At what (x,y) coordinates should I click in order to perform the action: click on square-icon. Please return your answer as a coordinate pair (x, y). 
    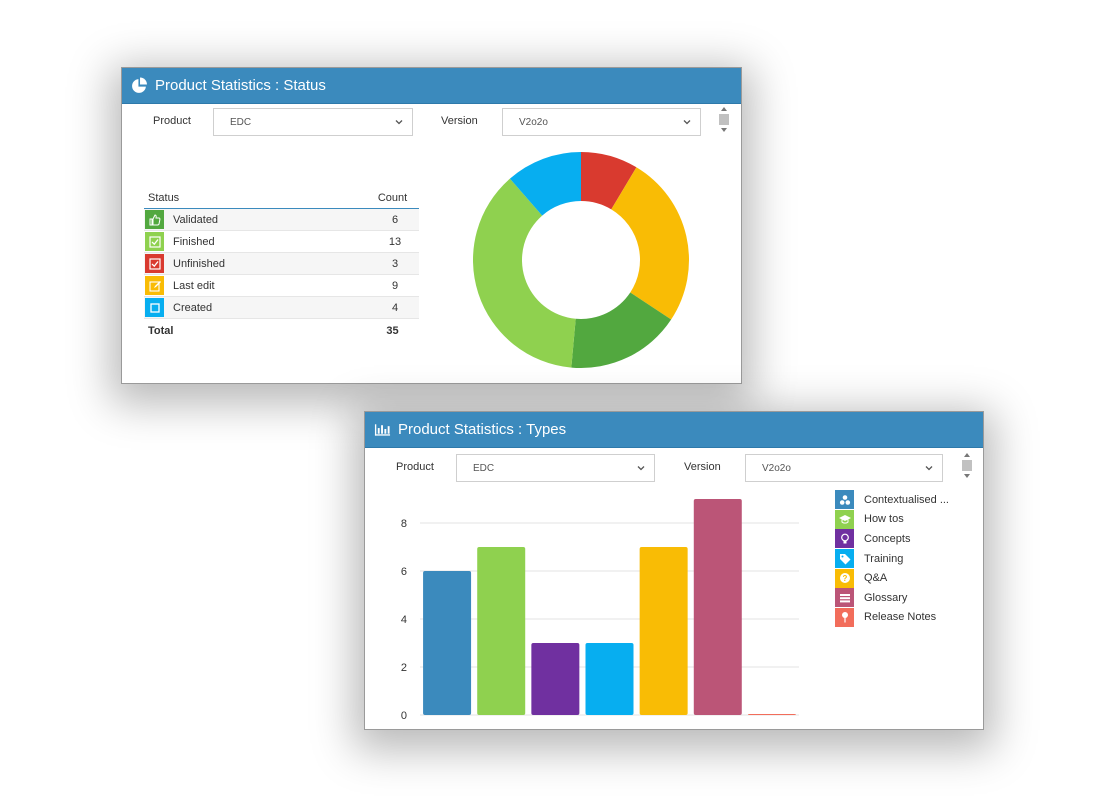
    Looking at the image, I should click on (154, 307).